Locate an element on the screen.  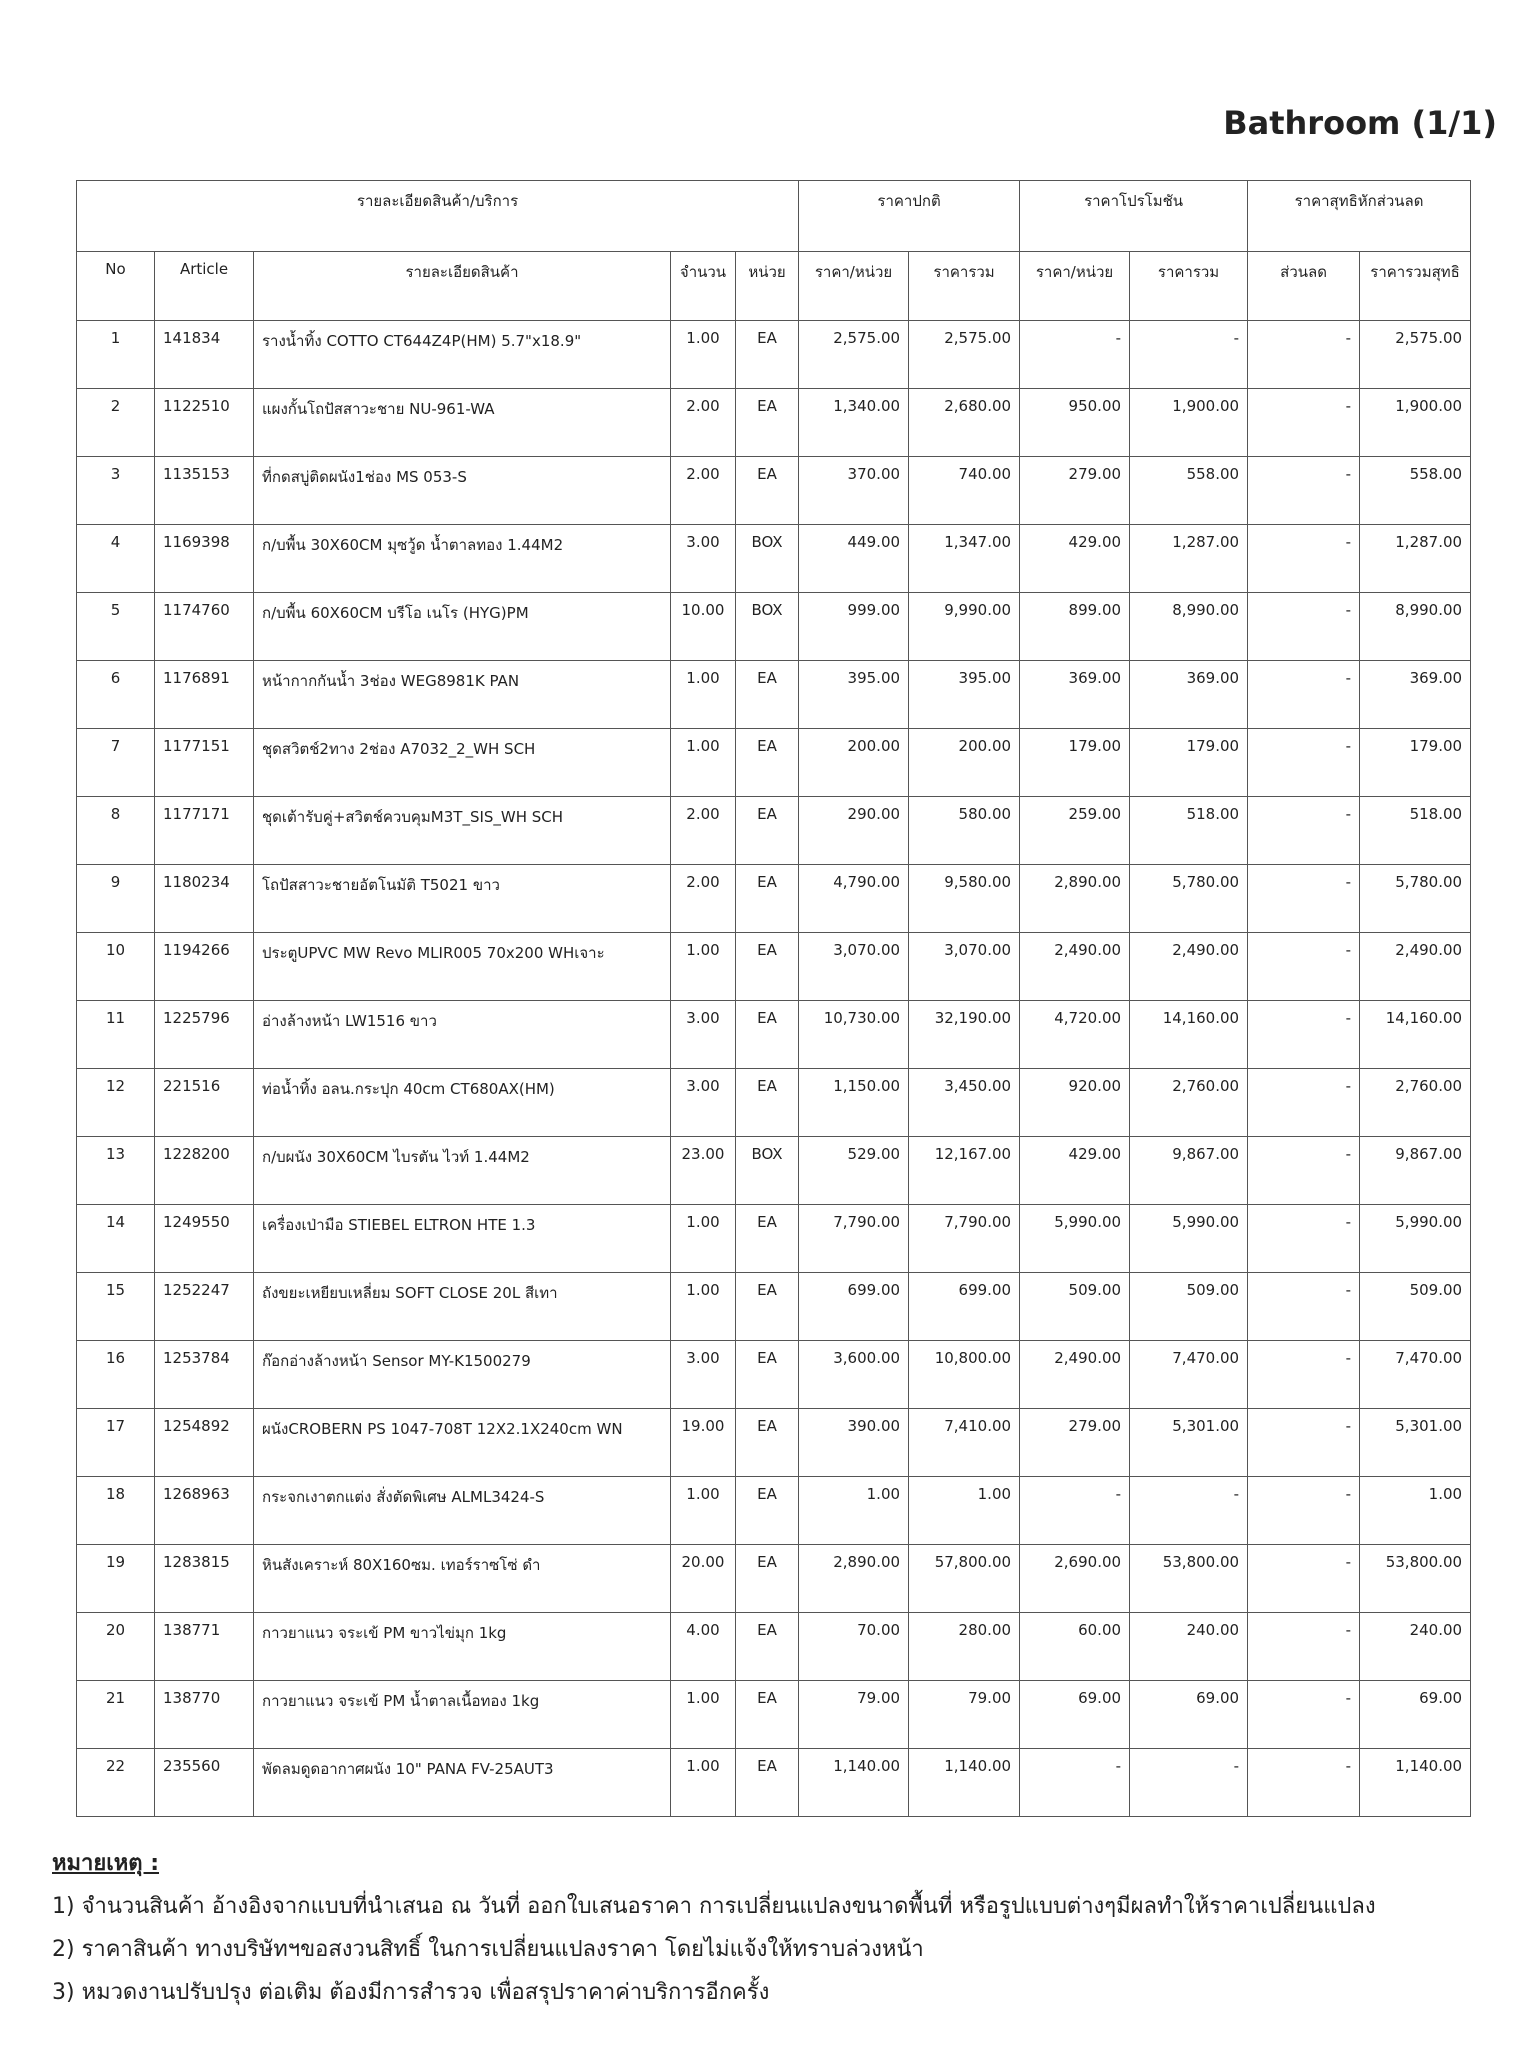
table-cell: 69.00 is located at coordinates (1415, 1714).